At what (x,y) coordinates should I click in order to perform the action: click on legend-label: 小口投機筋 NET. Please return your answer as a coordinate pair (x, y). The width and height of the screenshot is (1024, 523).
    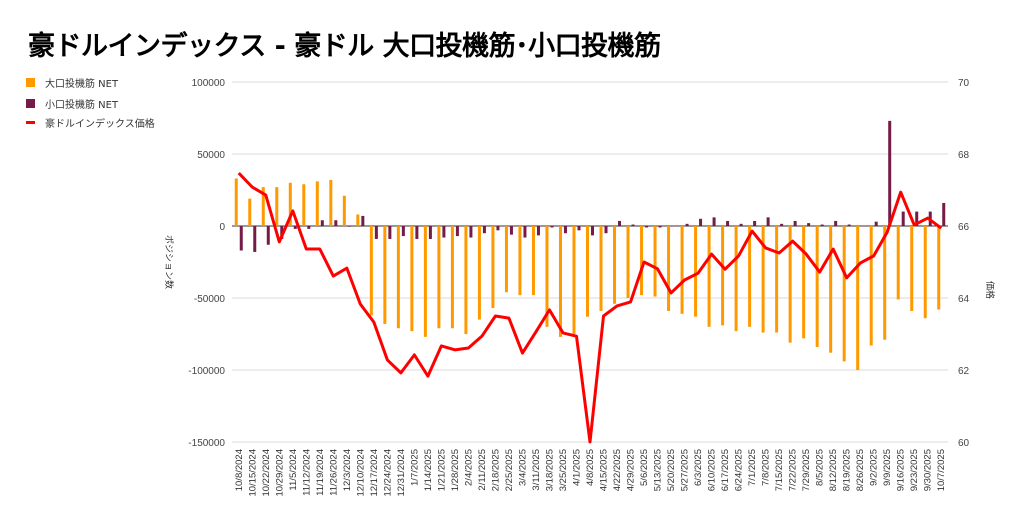
    Looking at the image, I should click on (82, 105).